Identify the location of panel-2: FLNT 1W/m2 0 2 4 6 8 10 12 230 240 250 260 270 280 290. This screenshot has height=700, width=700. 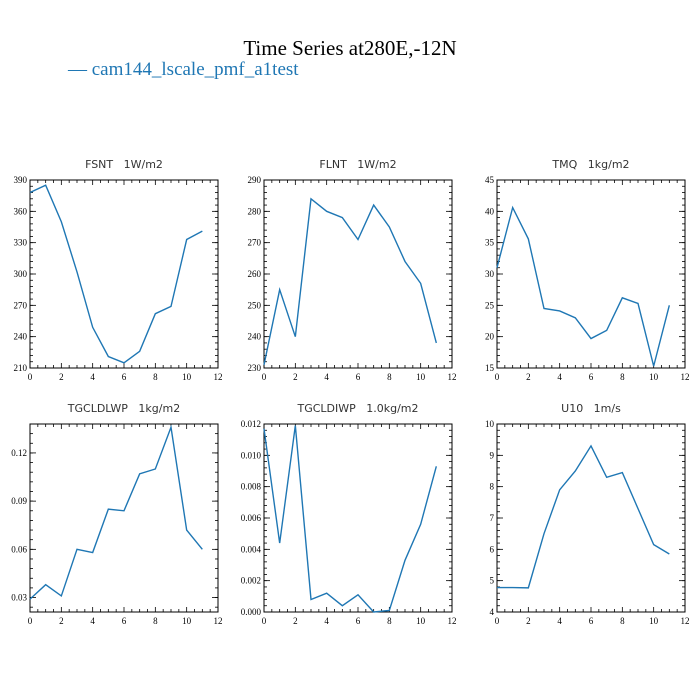
(352, 270).